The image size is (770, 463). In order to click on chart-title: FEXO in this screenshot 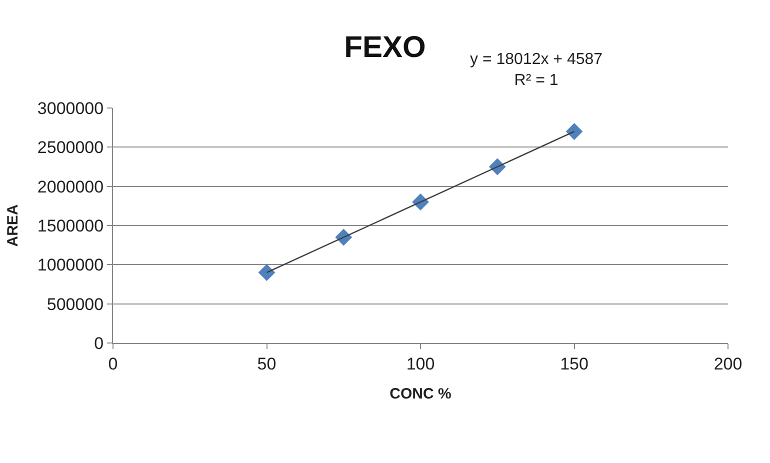, I will do `click(385, 47)`.